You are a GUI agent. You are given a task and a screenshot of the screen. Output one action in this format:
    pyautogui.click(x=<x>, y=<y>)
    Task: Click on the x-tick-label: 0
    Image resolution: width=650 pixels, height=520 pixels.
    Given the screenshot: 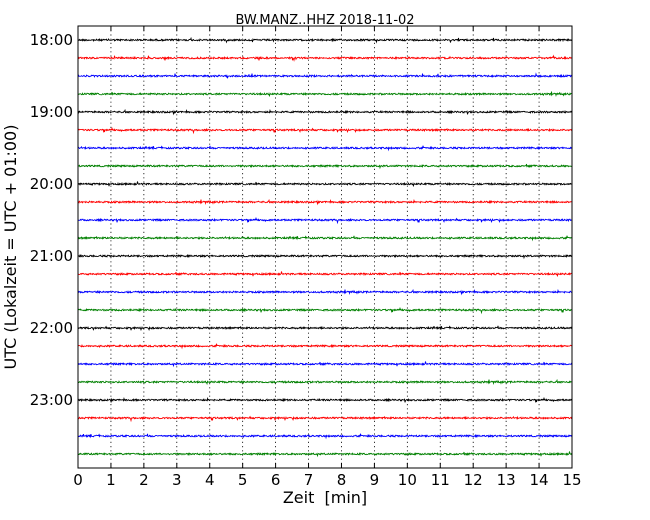 What is the action you would take?
    pyautogui.click(x=78, y=480)
    